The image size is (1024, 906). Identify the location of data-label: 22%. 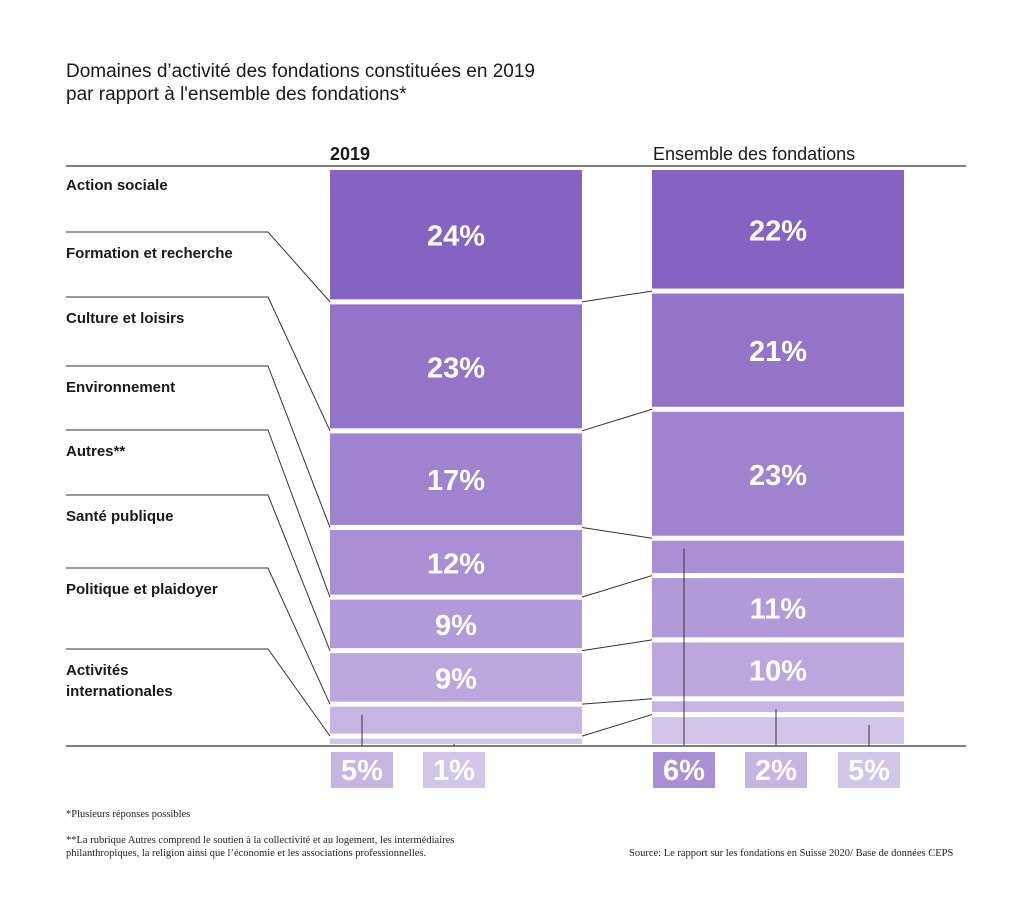
(778, 231).